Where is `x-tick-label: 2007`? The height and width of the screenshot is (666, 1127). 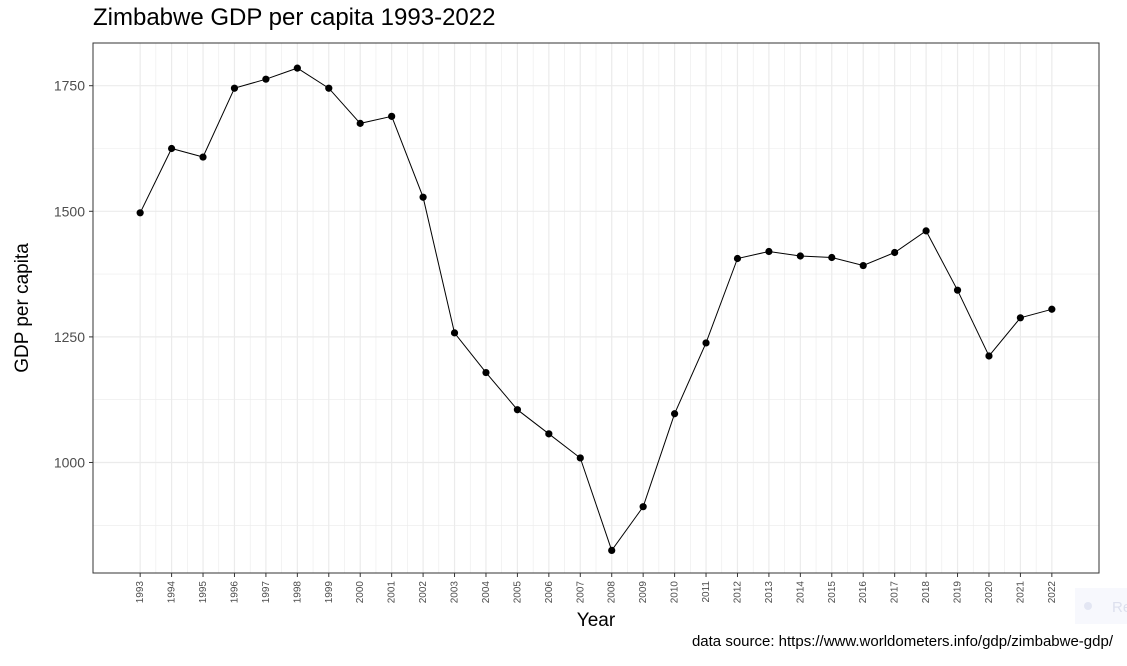 x-tick-label: 2007 is located at coordinates (580, 592).